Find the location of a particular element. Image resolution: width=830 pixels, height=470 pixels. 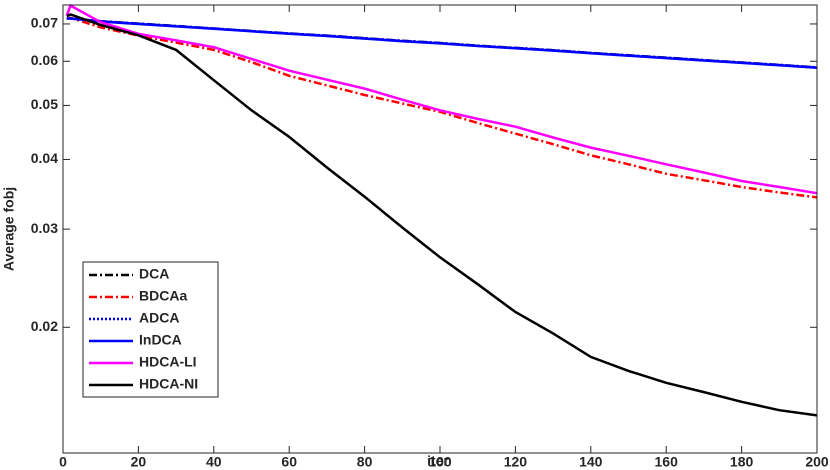

x-tick-label: 100 is located at coordinates (440, 462).